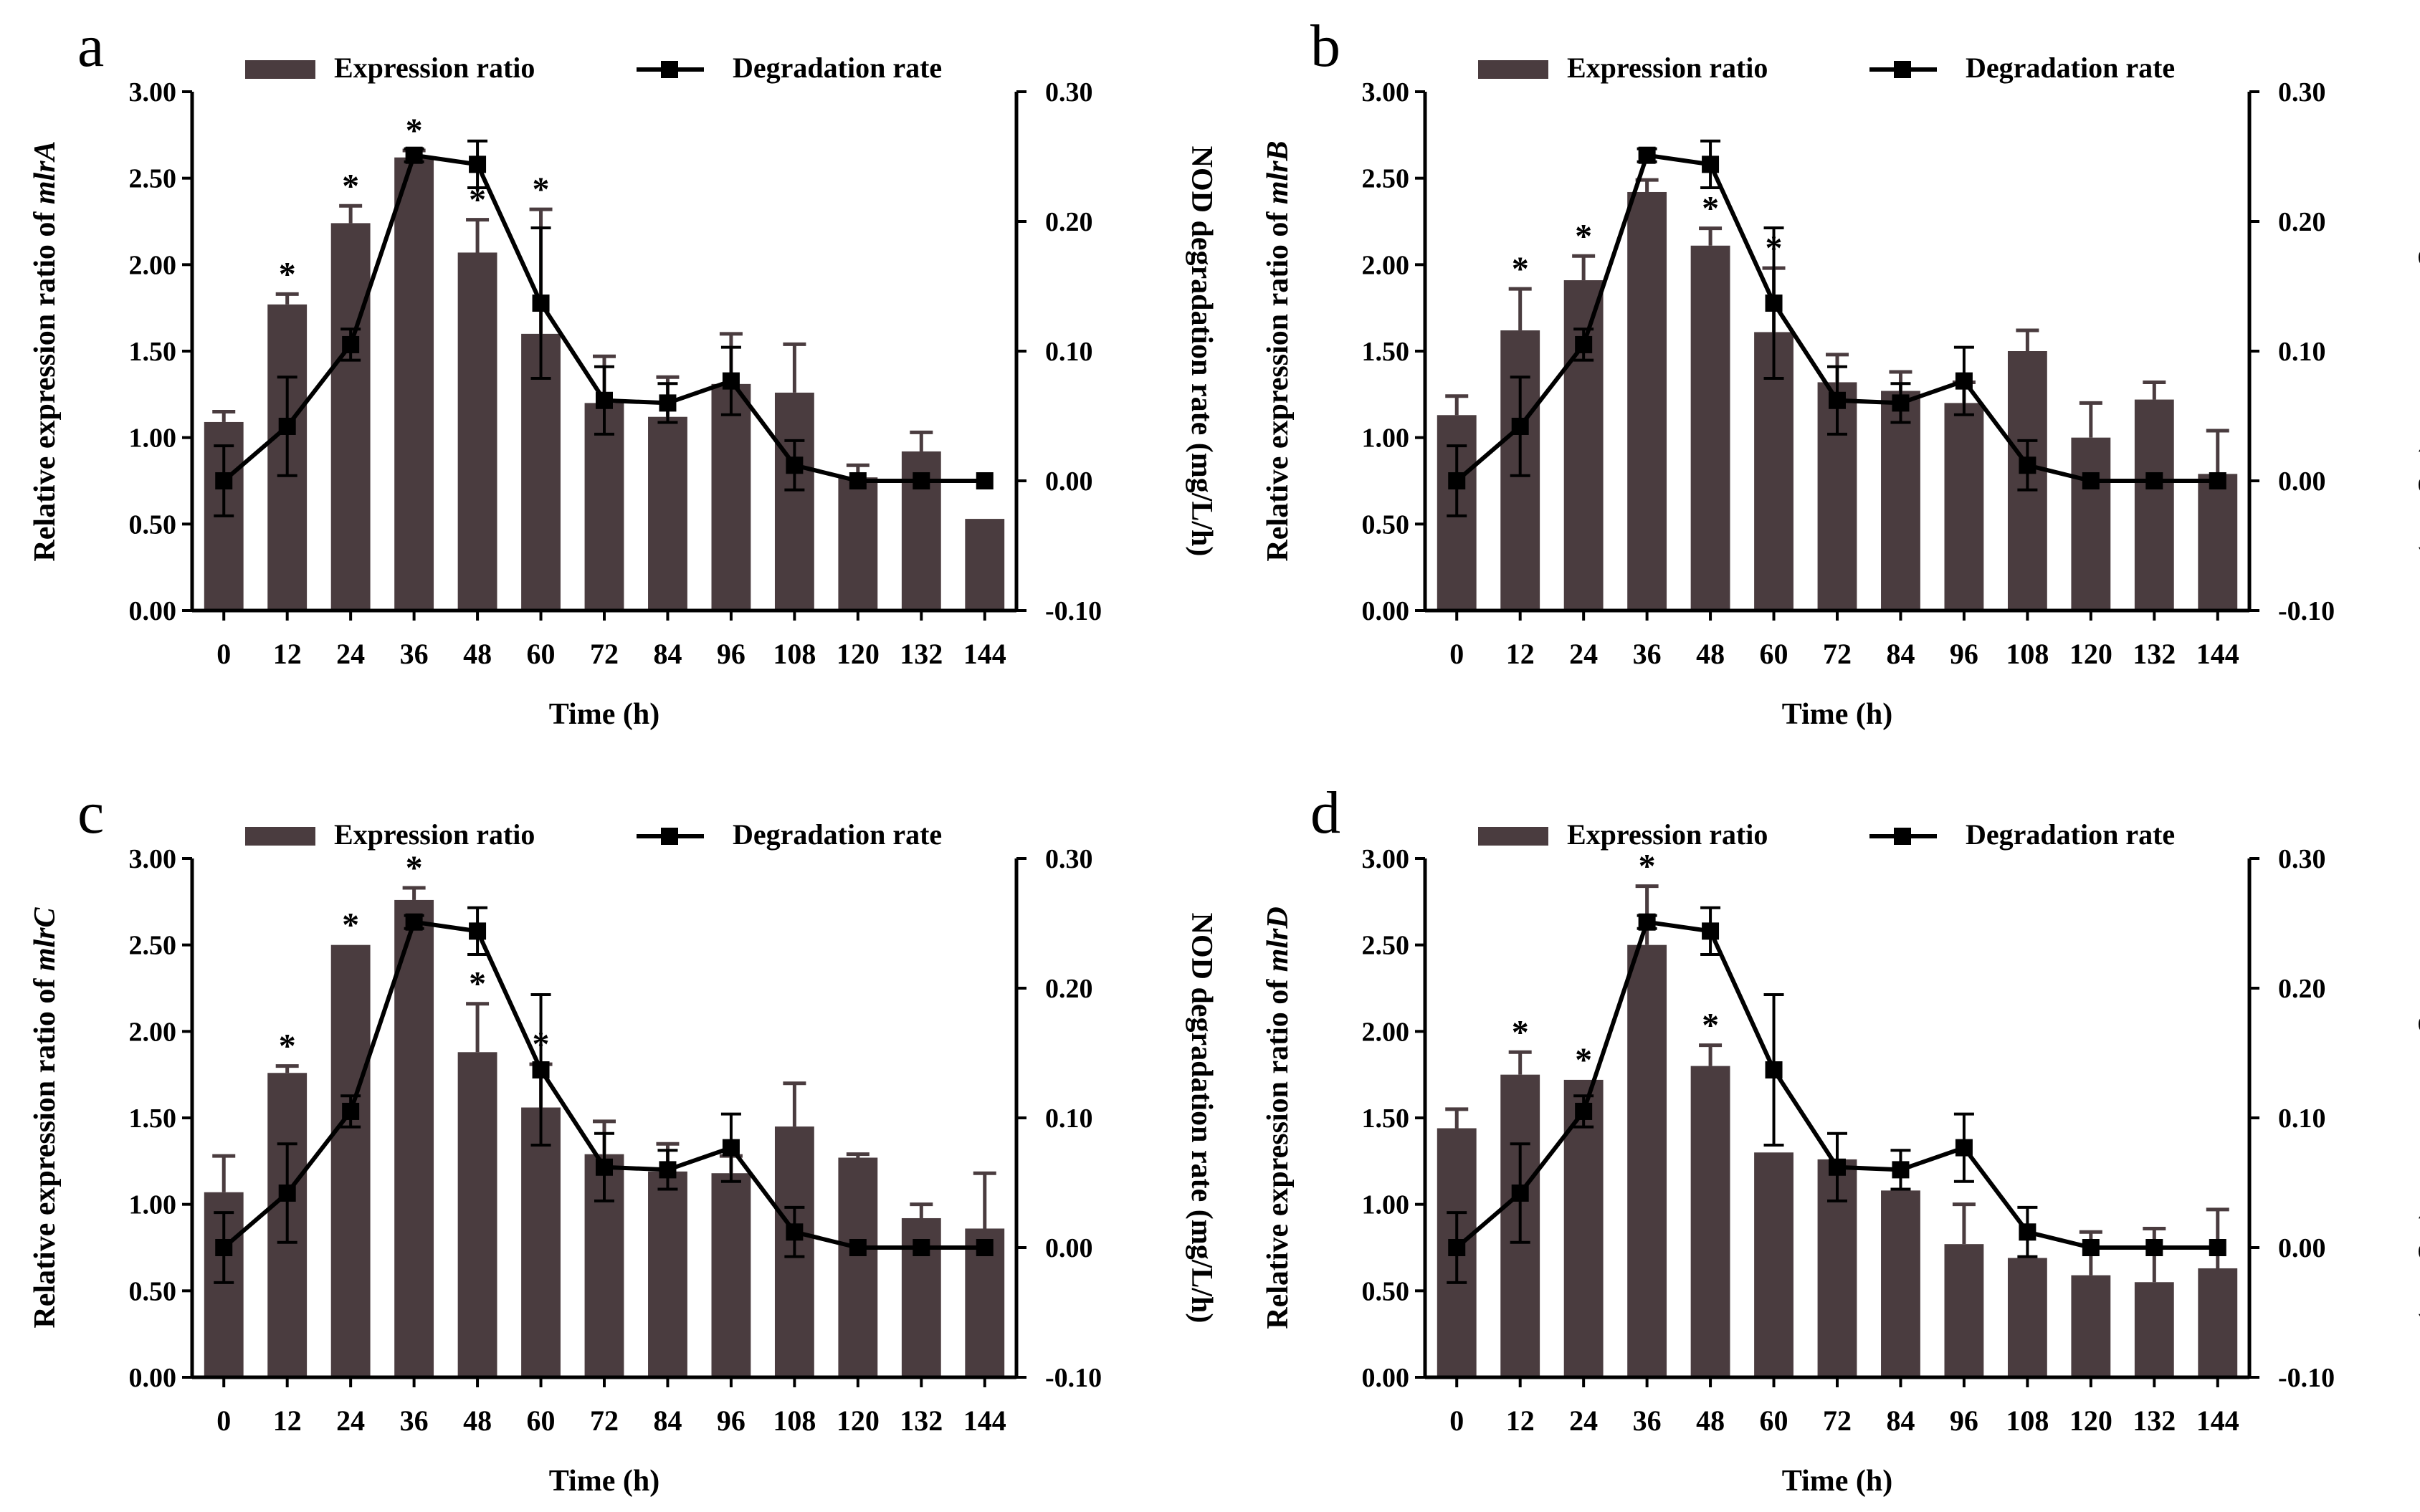  I want to click on right-tick-label: 0.00, so click(2302, 1248).